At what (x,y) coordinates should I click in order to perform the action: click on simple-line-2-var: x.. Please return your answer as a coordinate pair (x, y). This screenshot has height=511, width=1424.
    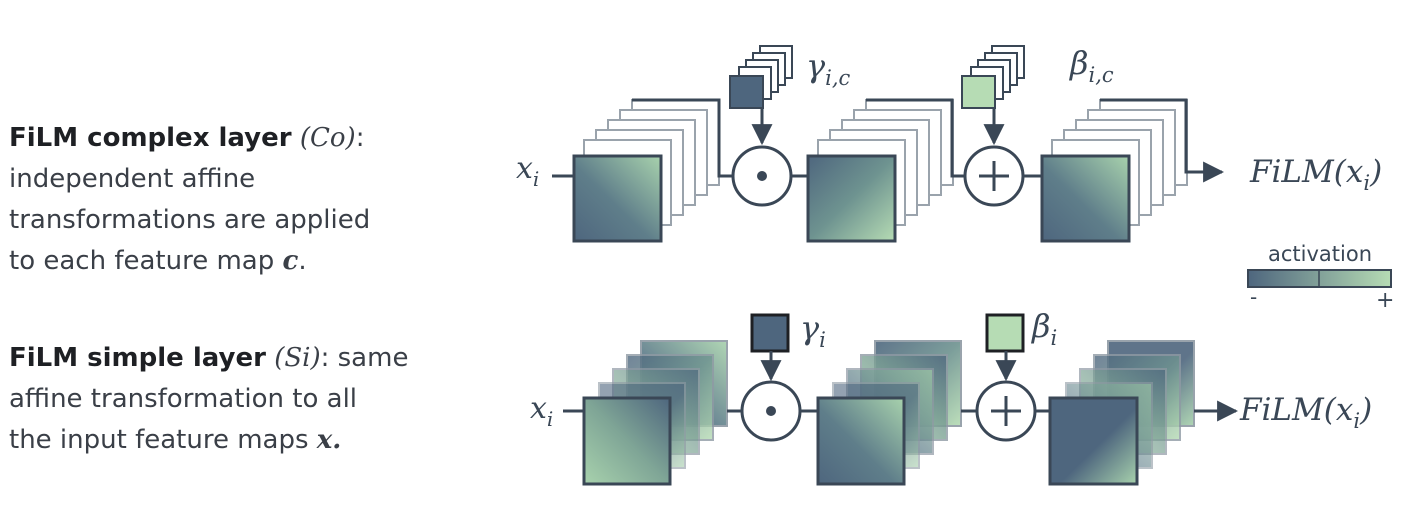
    Looking at the image, I should click on (329, 440).